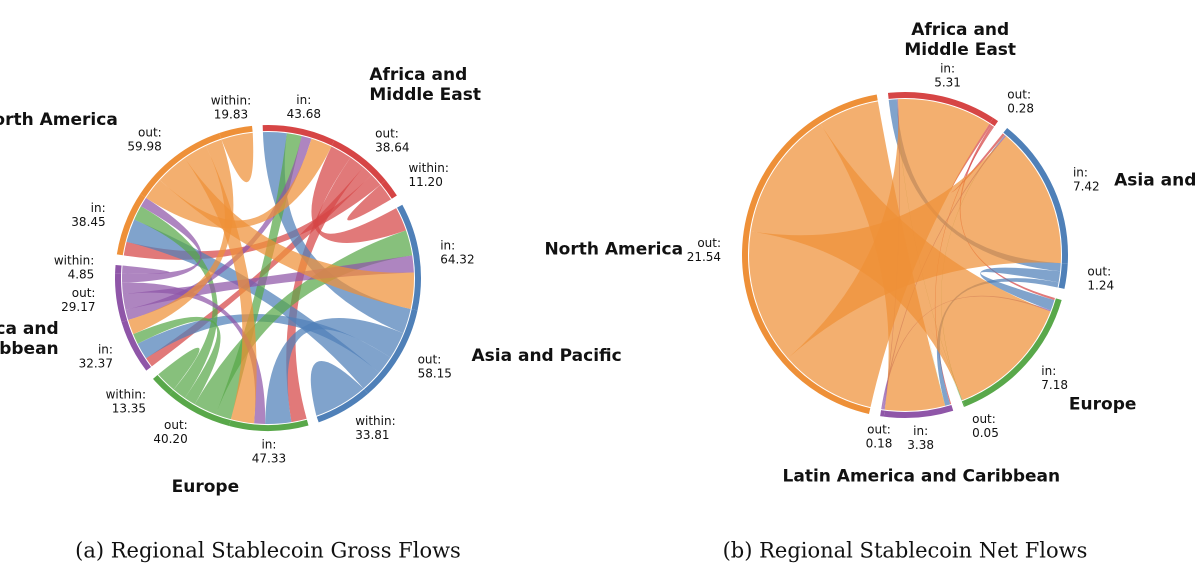  What do you see at coordinates (1054, 385) in the screenshot?
I see `segment-value: 7.18` at bounding box center [1054, 385].